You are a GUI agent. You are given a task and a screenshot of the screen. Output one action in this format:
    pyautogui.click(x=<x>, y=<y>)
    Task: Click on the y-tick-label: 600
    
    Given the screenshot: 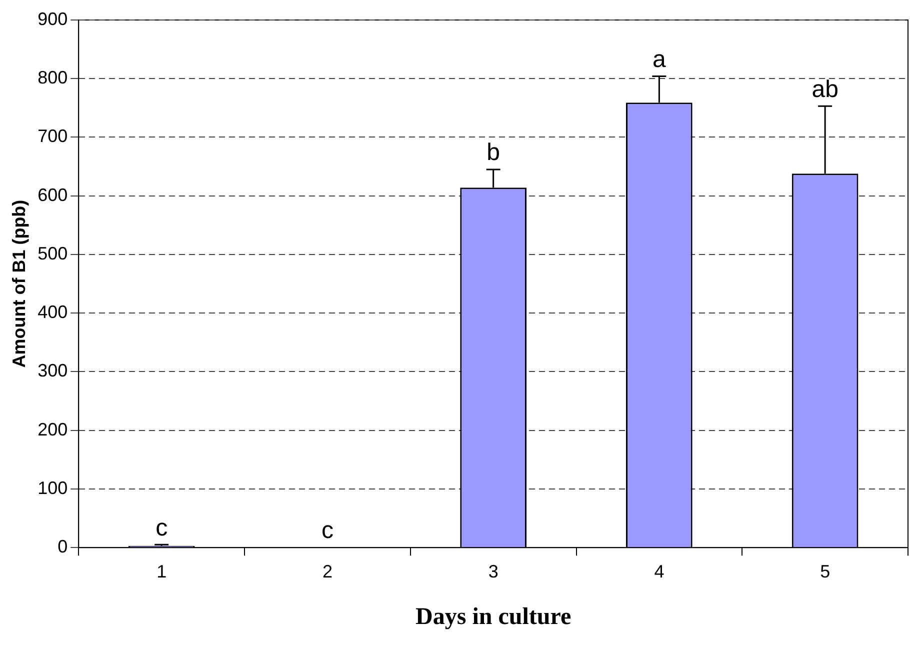 What is the action you would take?
    pyautogui.click(x=53, y=194)
    